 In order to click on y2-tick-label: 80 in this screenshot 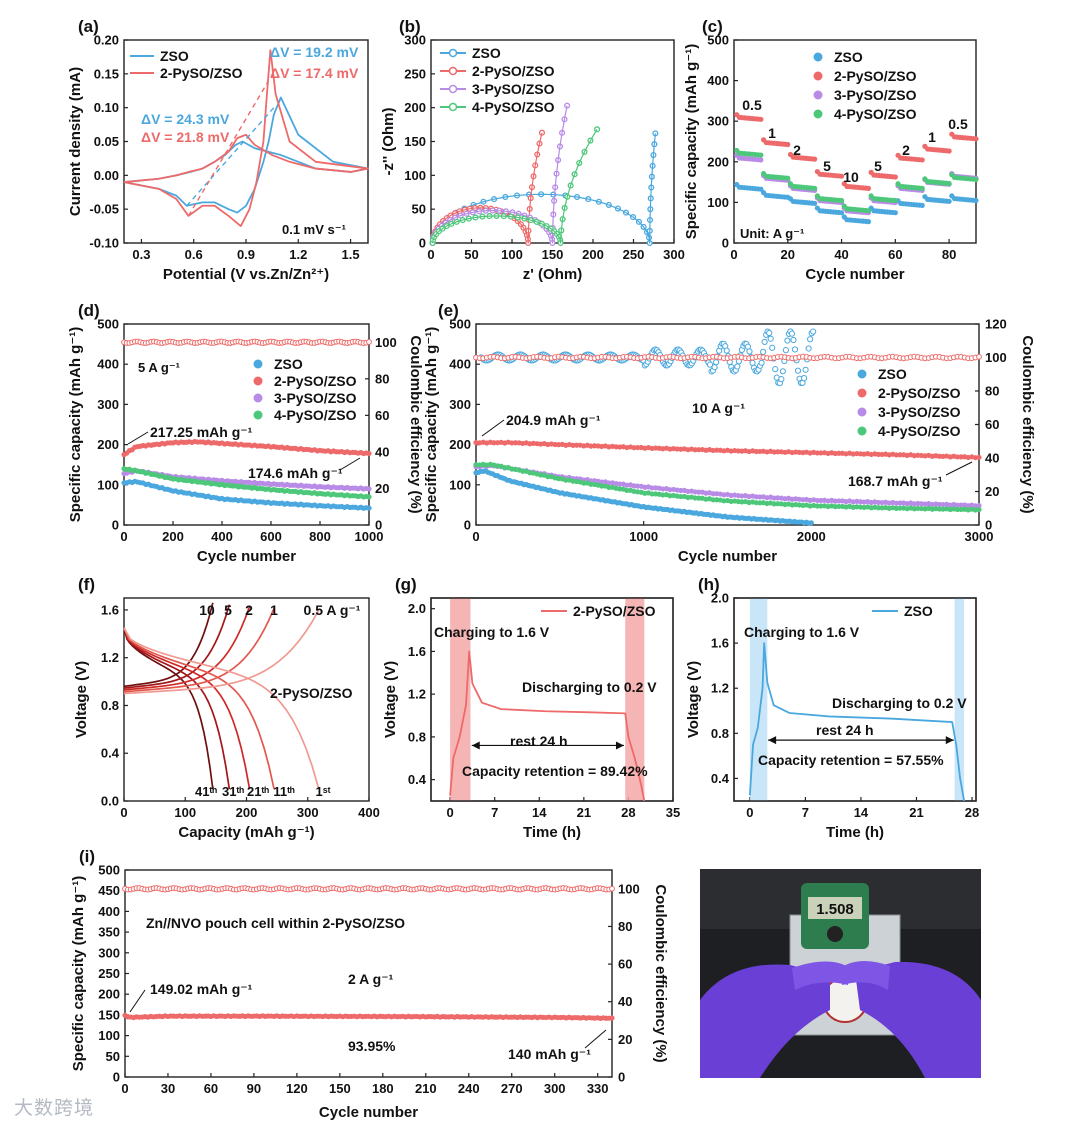, I will do `click(625, 926)`.